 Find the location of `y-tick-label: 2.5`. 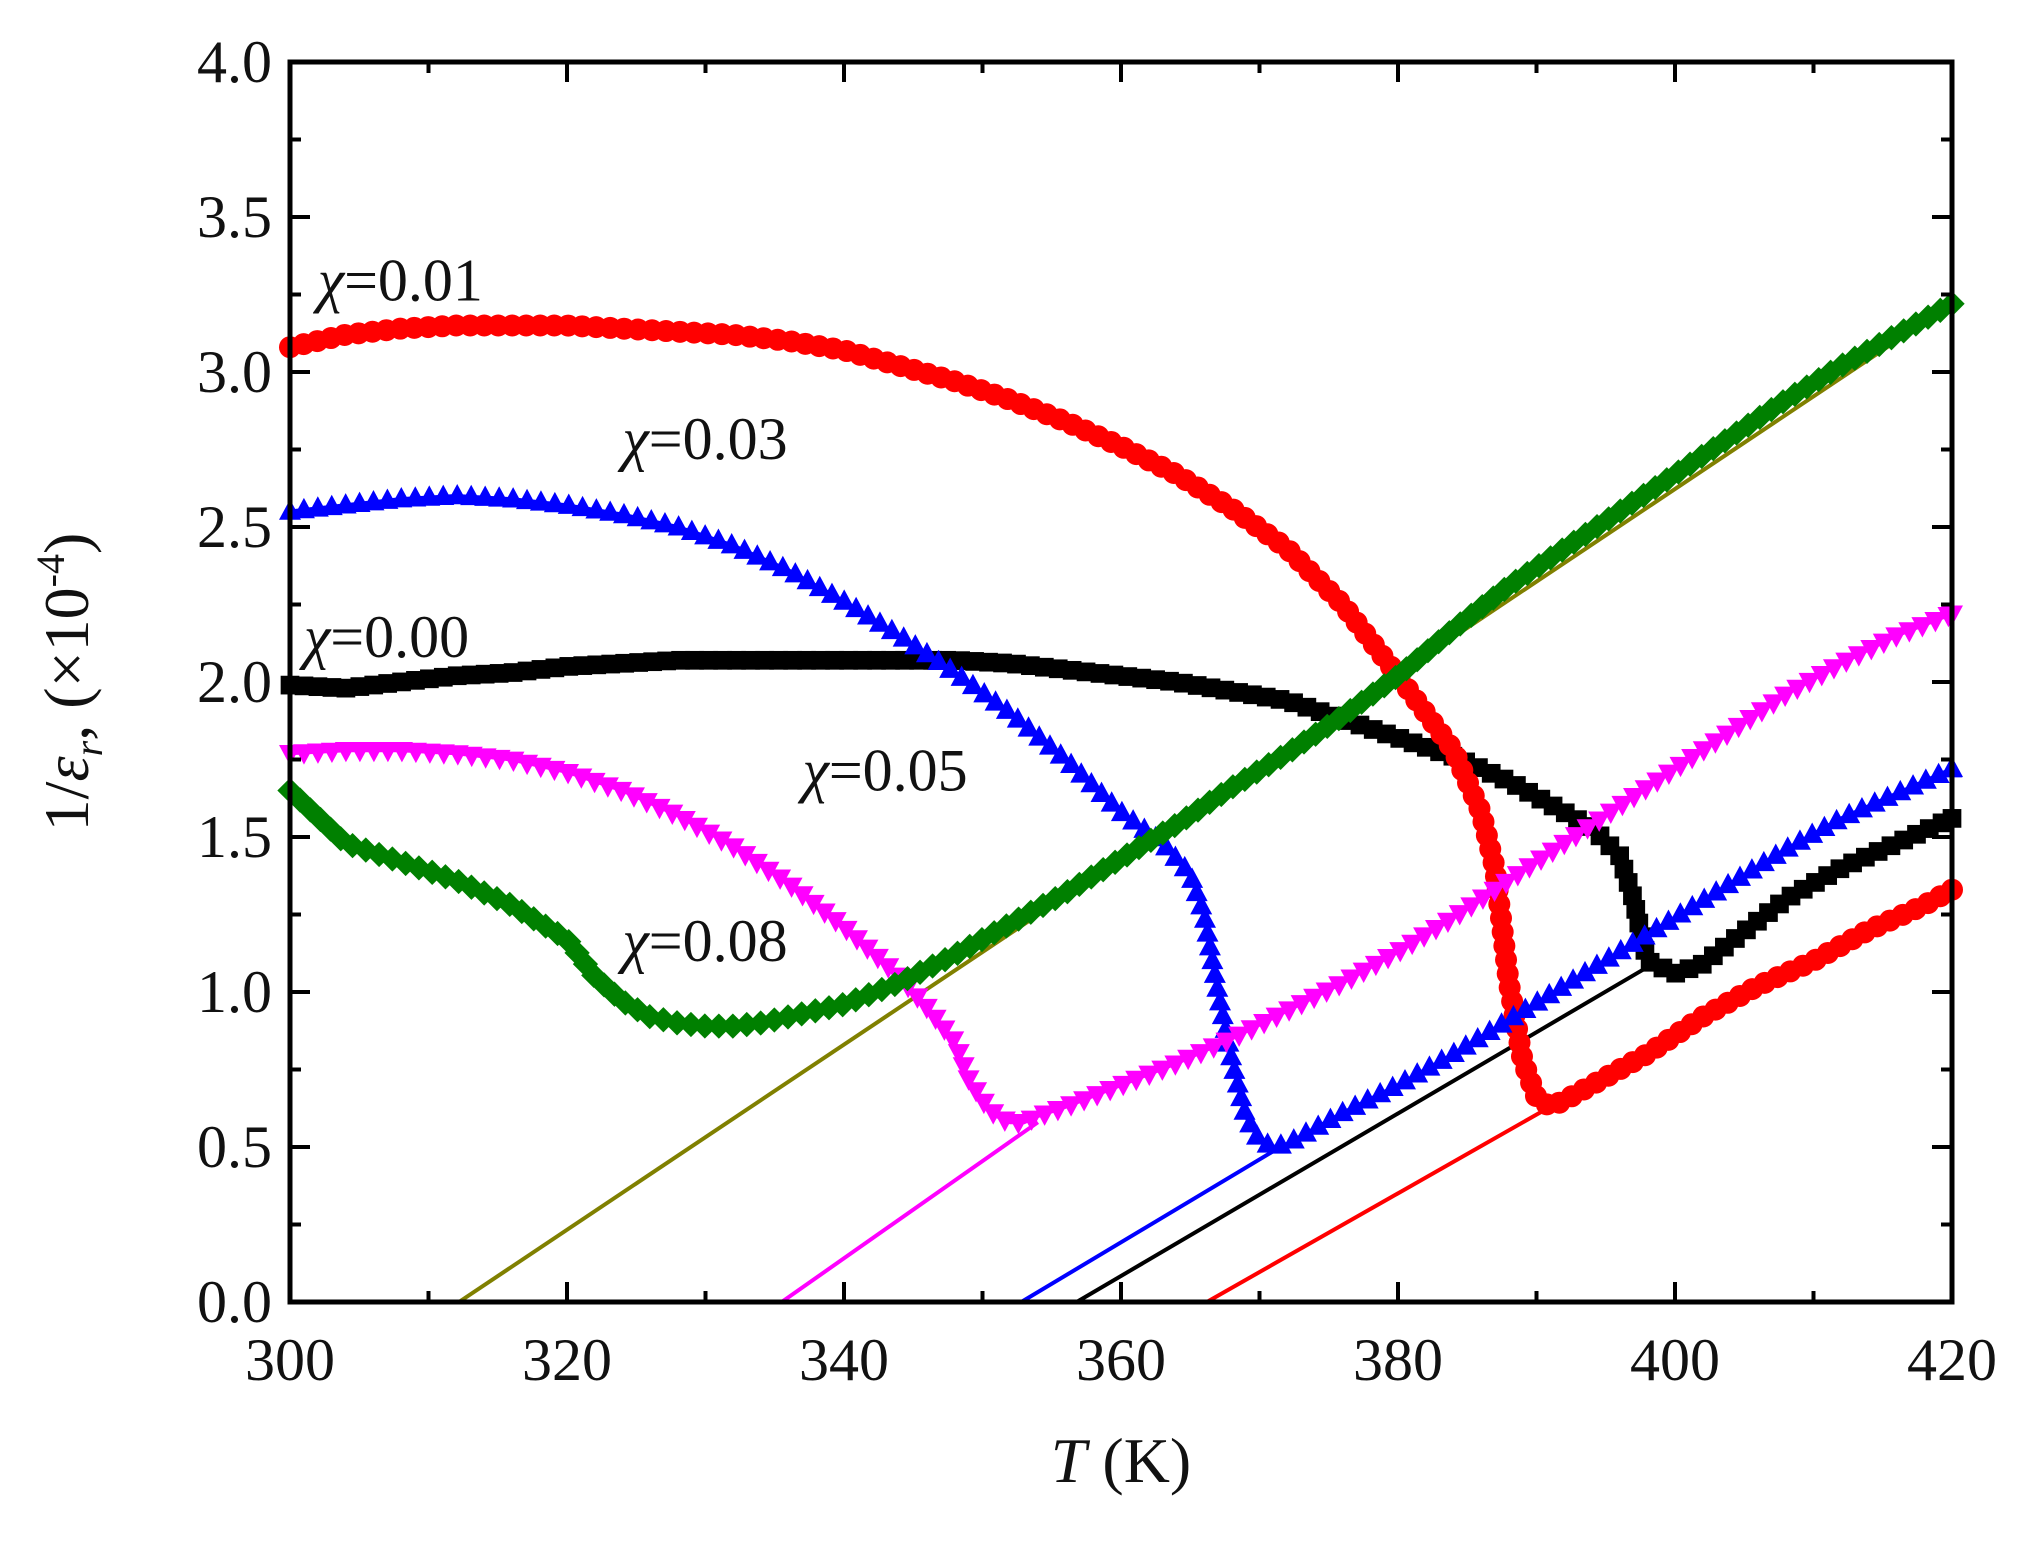

y-tick-label: 2.5 is located at coordinates (234, 527).